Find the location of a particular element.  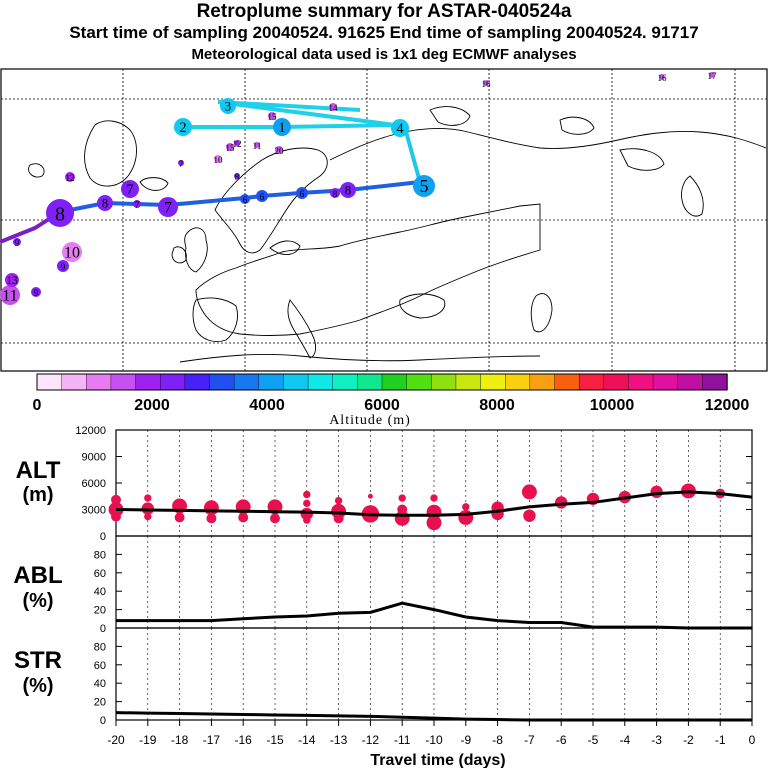

svg-text: 14 is located at coordinates (334, 108).